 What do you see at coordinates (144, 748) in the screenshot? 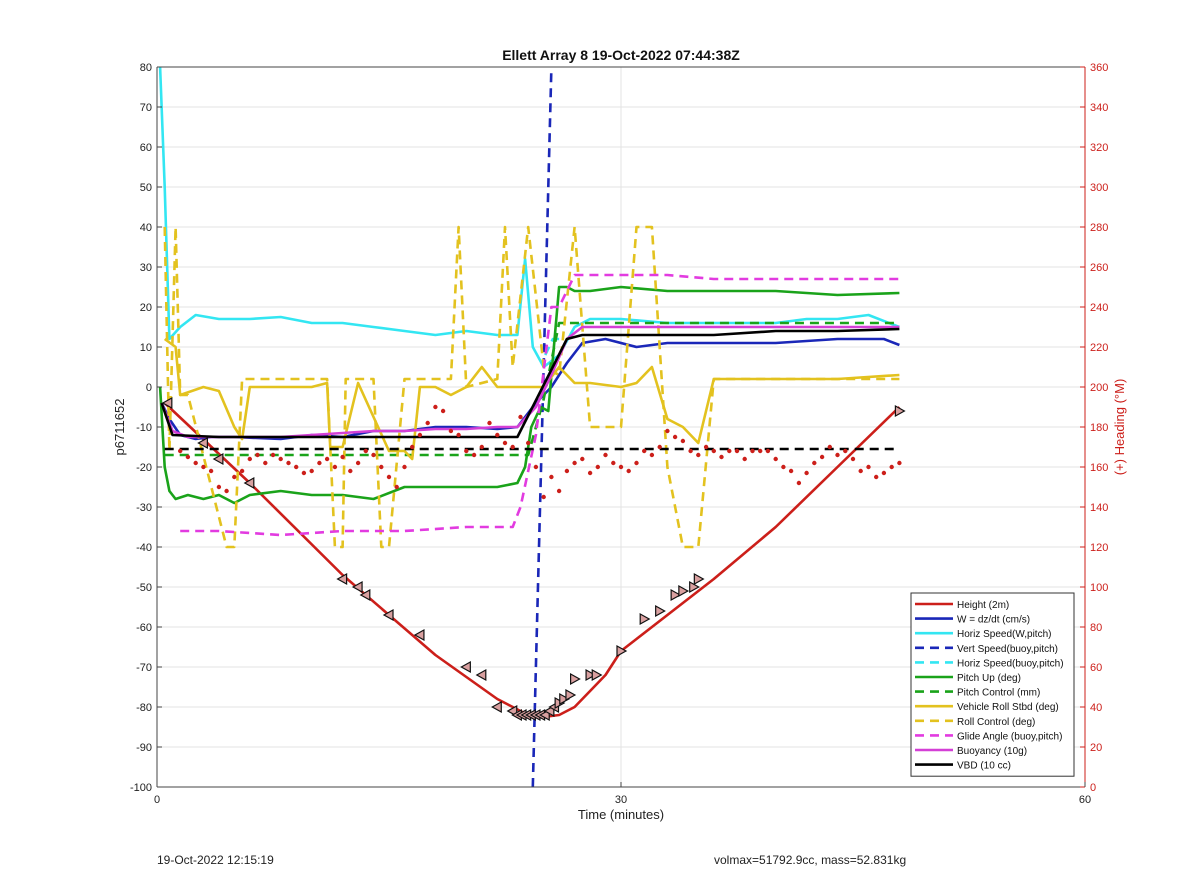
I see `y-left-tick-label: -90` at bounding box center [144, 748].